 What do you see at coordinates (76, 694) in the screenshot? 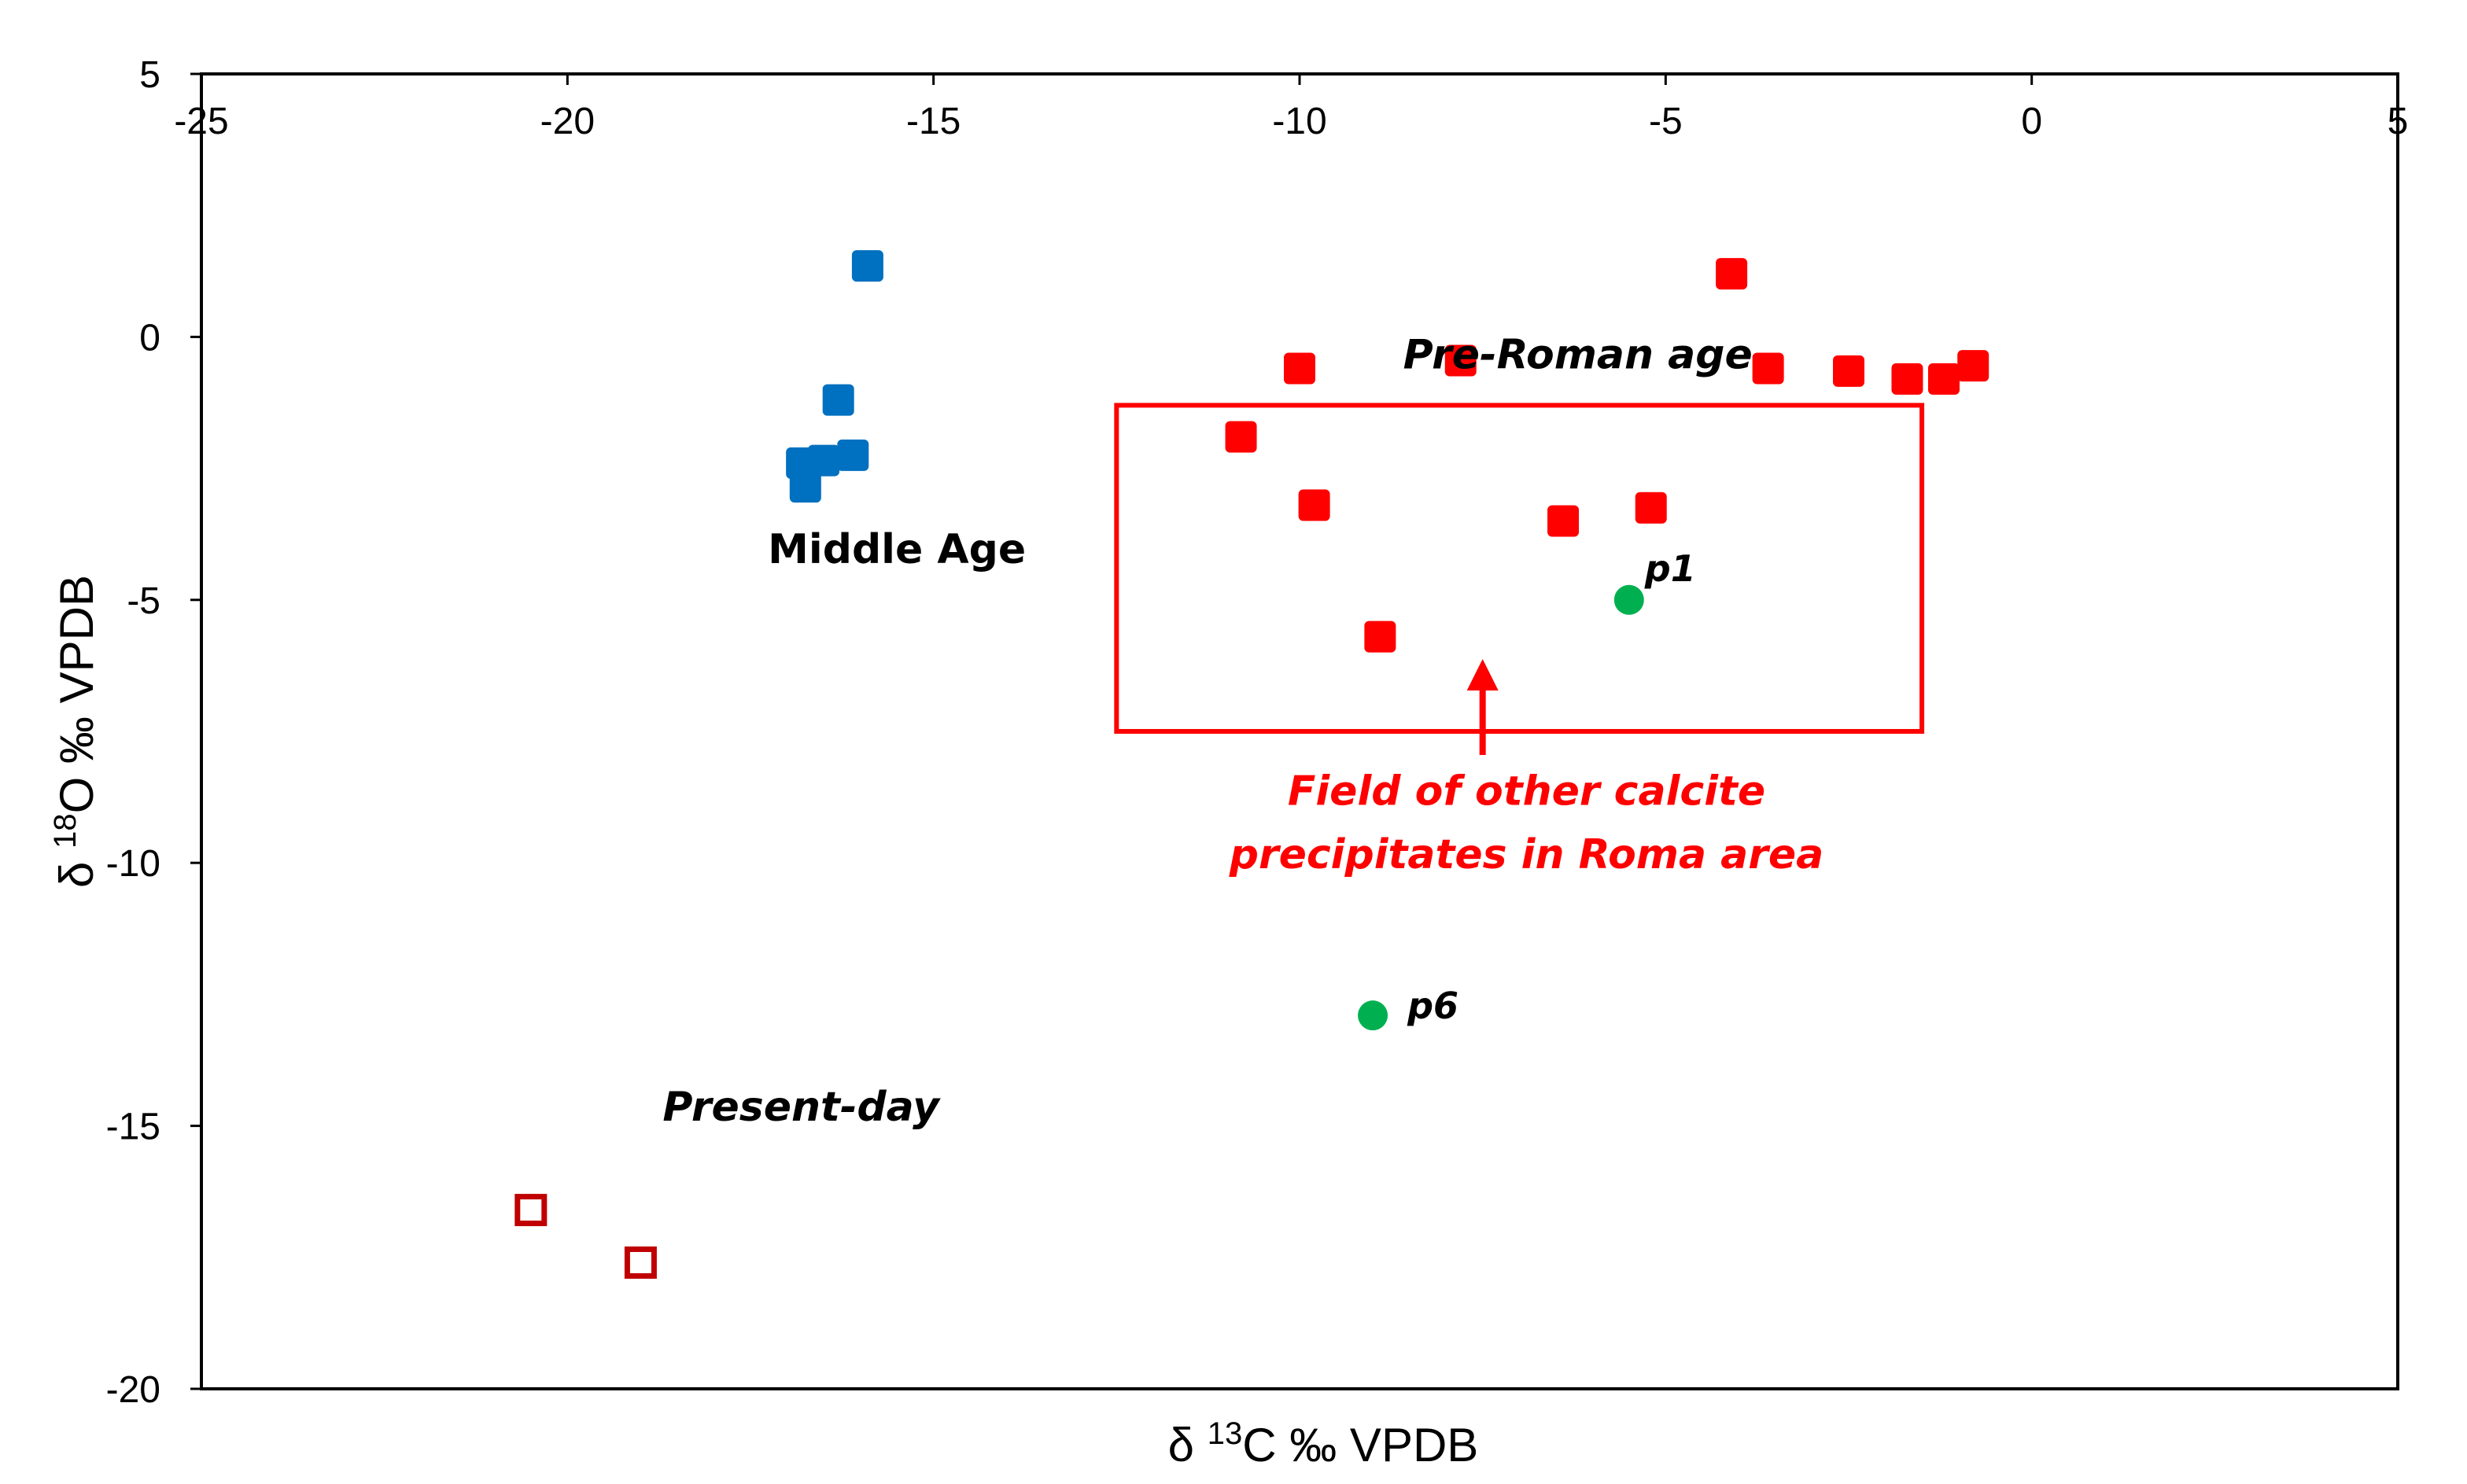
I see `y-axis-title-suffix: O ‰ VPDB` at bounding box center [76, 694].